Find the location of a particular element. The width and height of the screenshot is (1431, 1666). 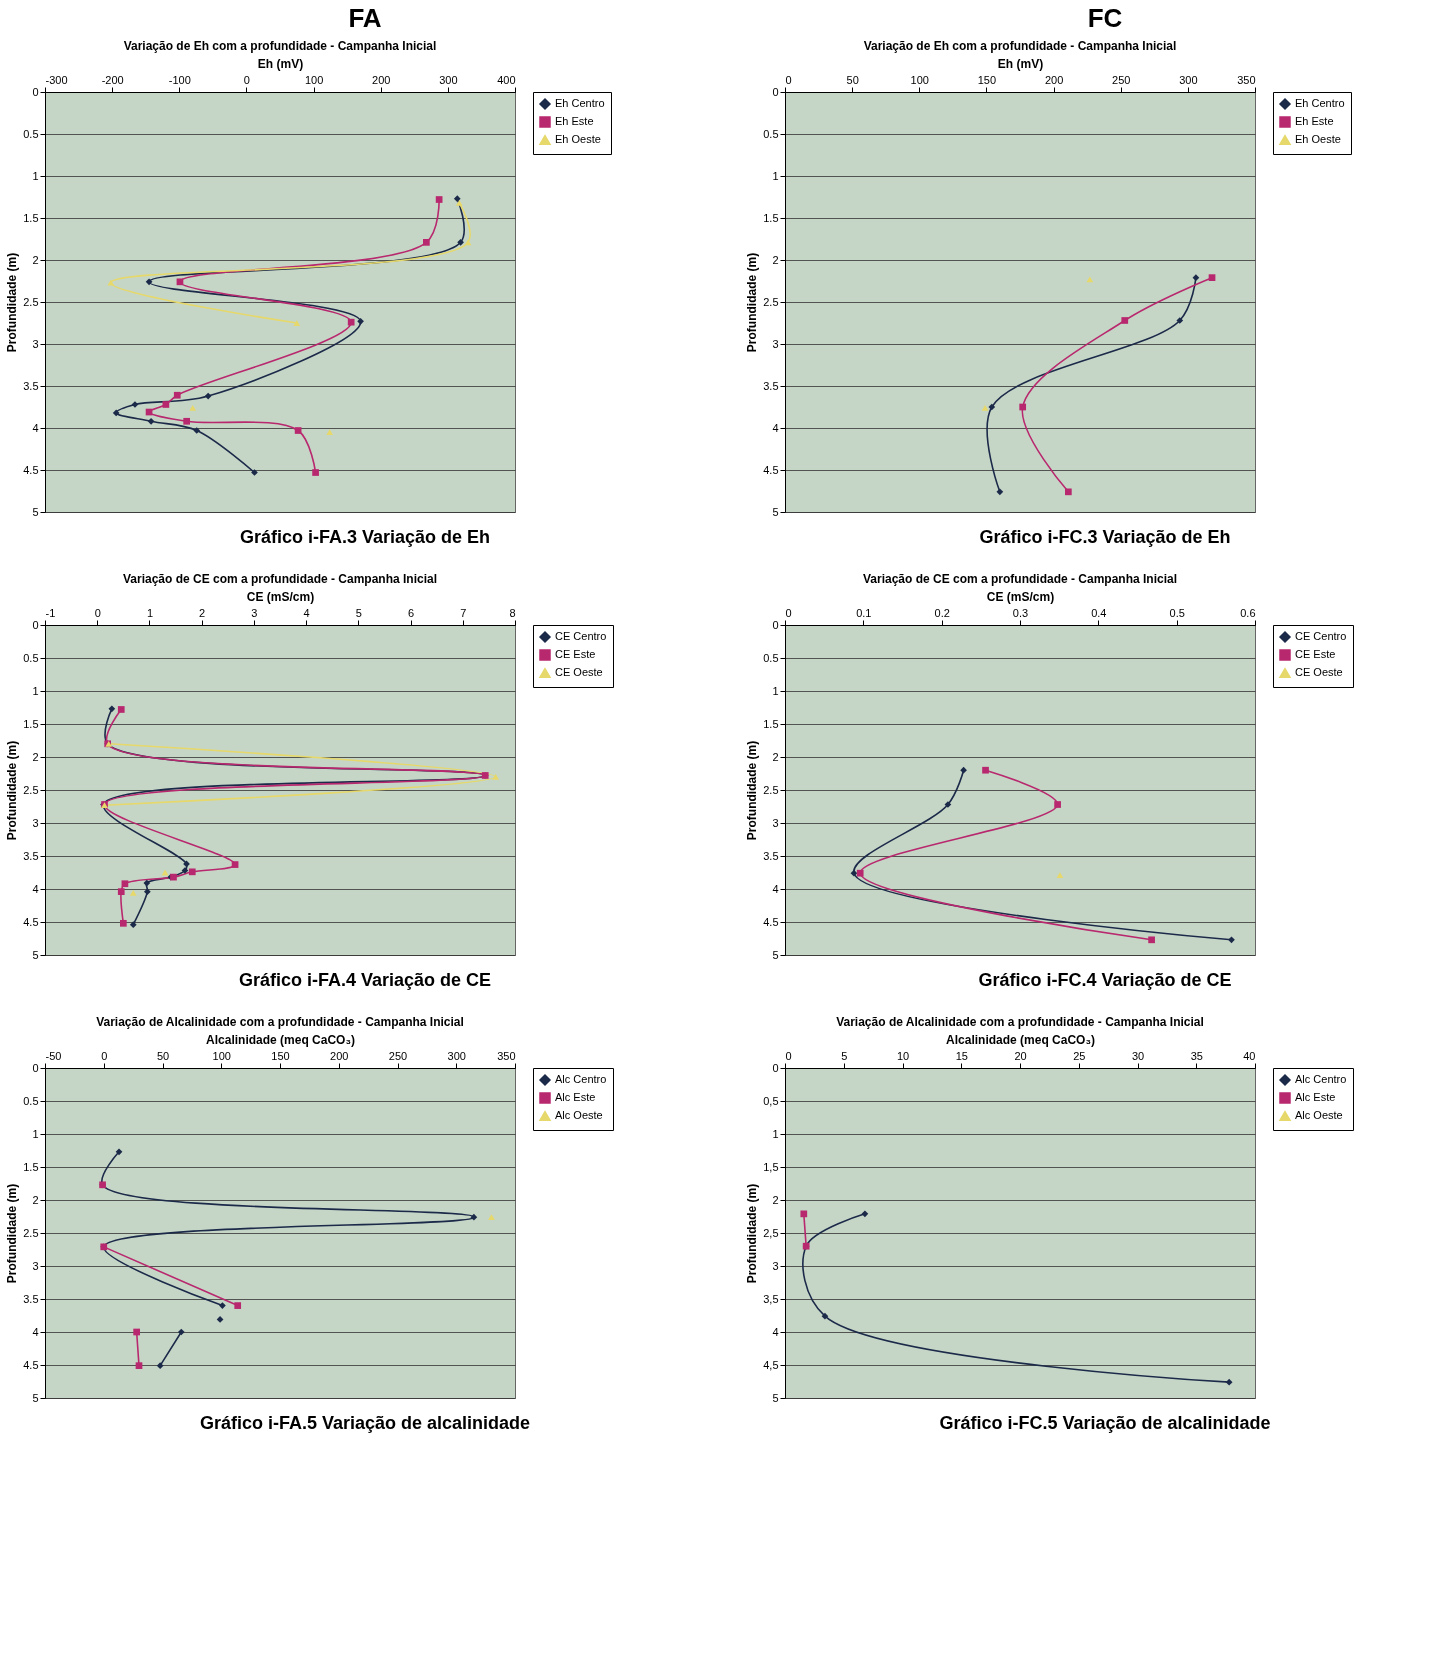

text: Gráfico i-FA.4 Variação de CE is located at coordinates (365, 980).